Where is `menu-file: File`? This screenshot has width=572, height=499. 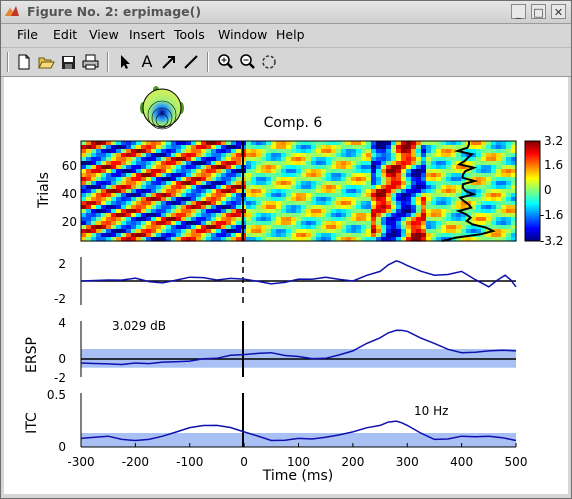 menu-file: File is located at coordinates (27, 34).